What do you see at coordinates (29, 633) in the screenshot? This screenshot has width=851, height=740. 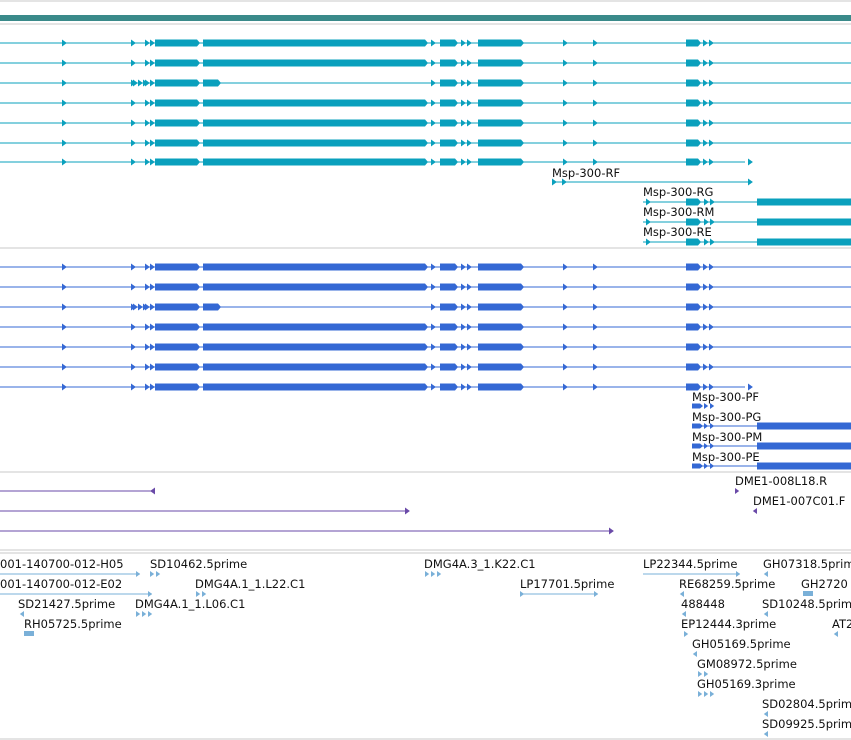 I see `est-block` at bounding box center [29, 633].